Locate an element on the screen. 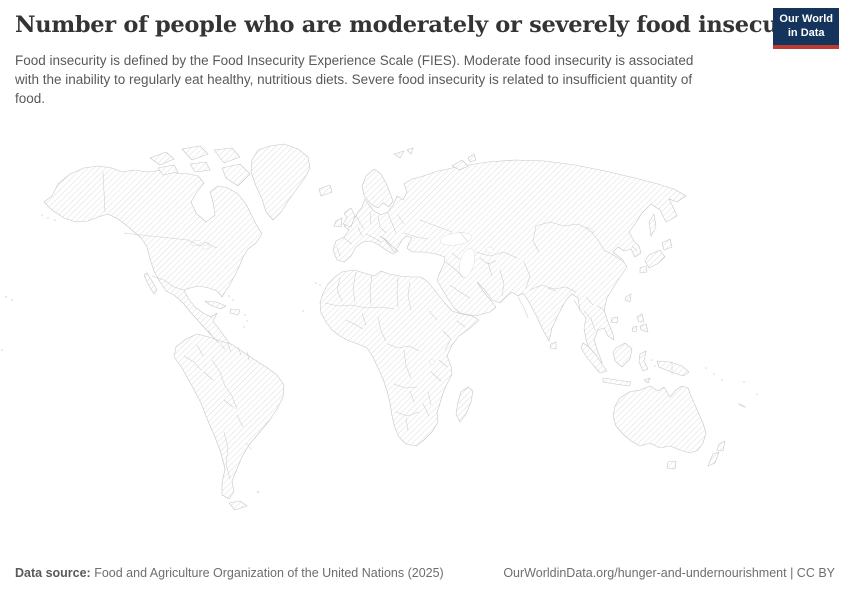  region-australia is located at coordinates (659, 427).